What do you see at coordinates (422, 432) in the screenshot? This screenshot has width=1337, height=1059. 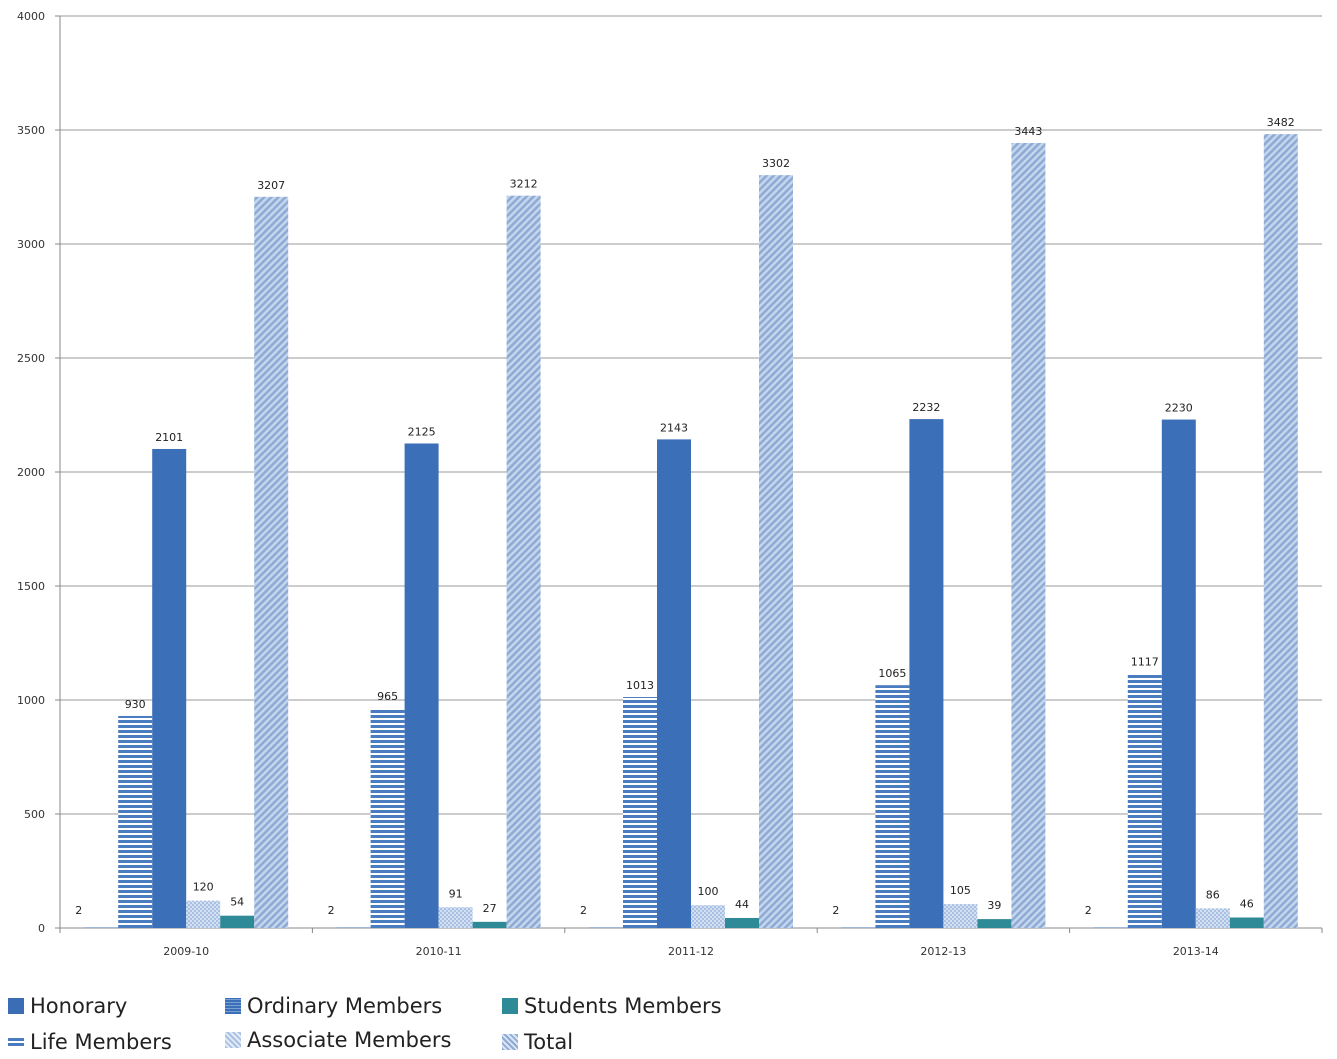 I see `data-label: 2125` at bounding box center [422, 432].